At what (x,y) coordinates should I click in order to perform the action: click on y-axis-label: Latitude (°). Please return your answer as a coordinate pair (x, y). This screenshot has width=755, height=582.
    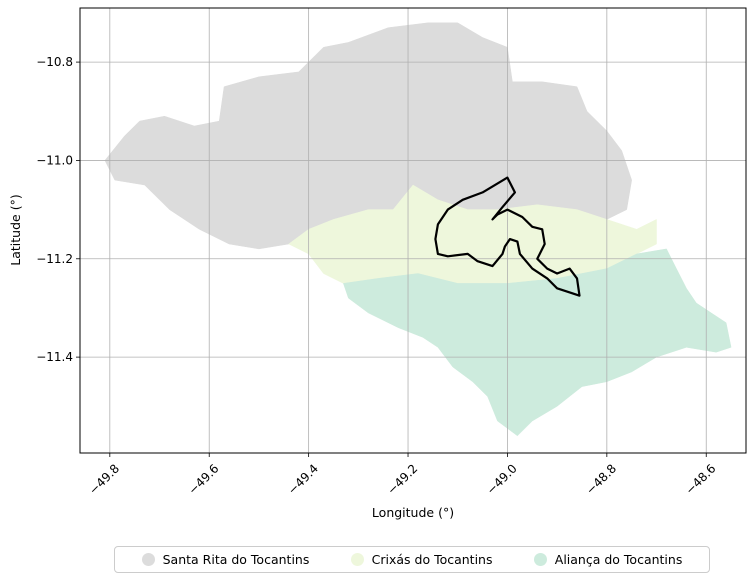
    Looking at the image, I should click on (15, 229).